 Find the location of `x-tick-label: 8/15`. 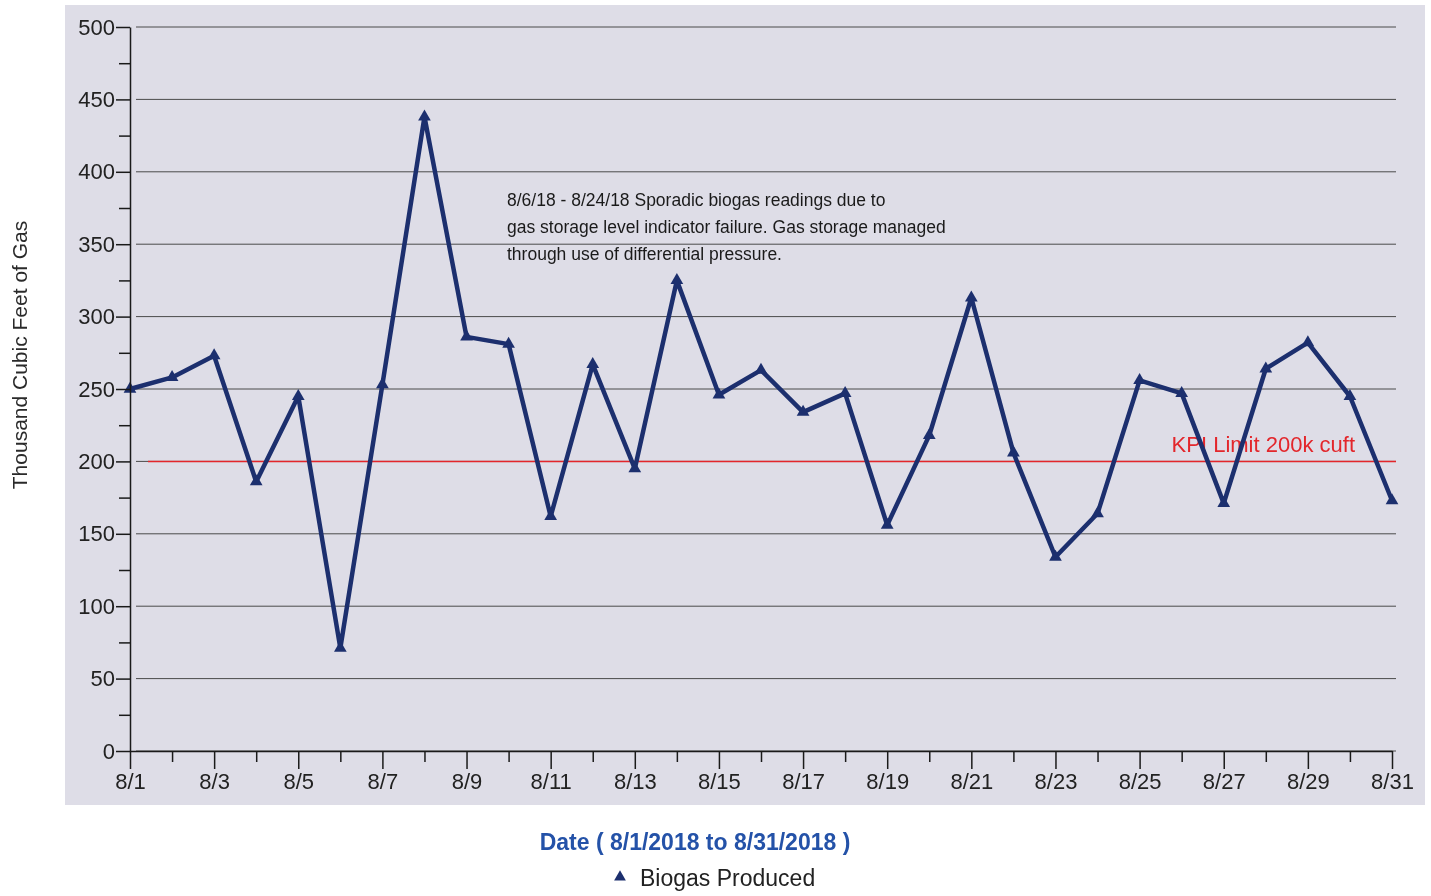

x-tick-label: 8/15 is located at coordinates (719, 781).